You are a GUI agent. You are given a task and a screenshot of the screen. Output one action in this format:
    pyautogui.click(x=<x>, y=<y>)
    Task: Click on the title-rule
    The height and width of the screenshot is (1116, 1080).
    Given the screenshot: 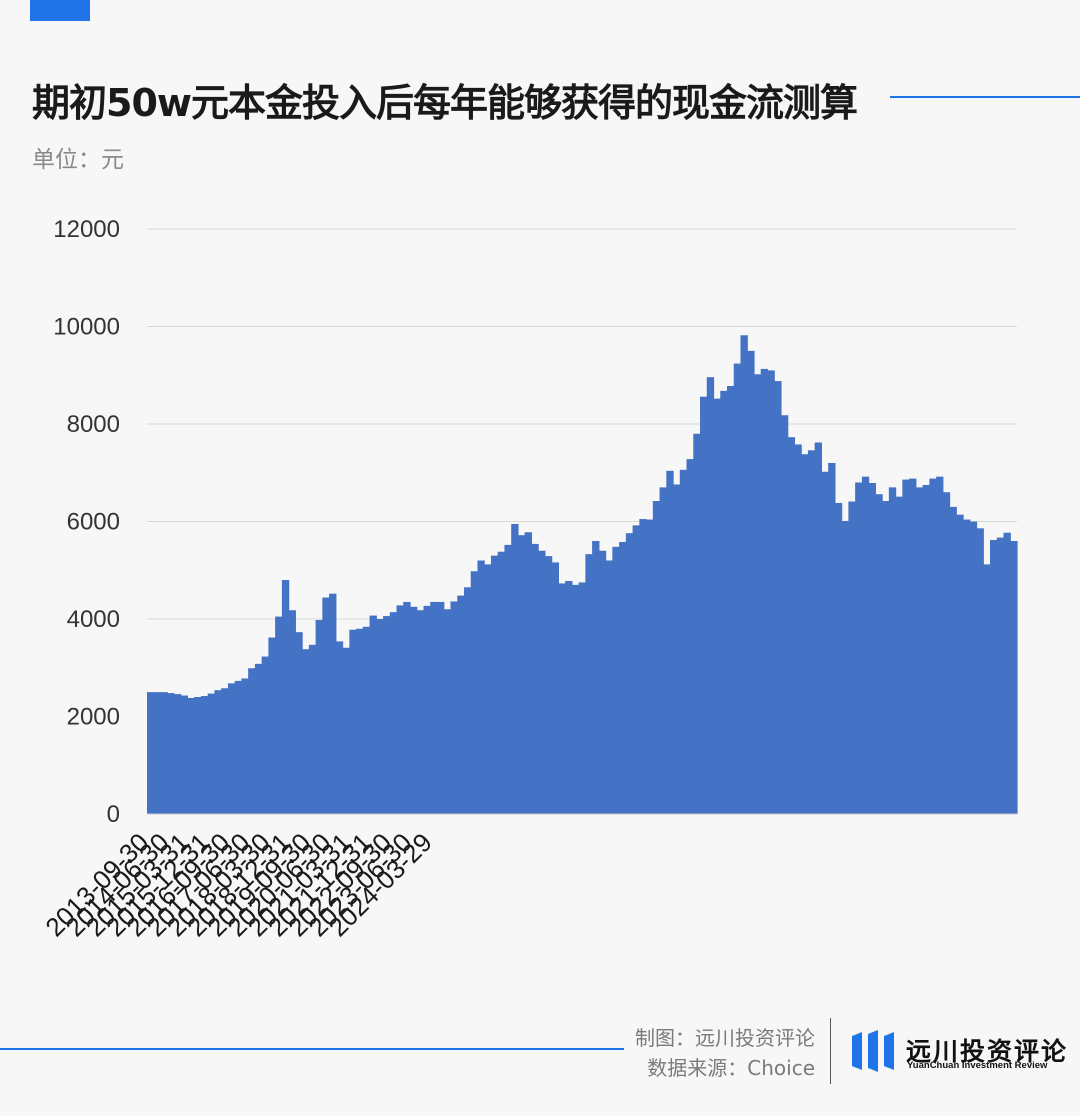 What is the action you would take?
    pyautogui.click(x=985, y=97)
    